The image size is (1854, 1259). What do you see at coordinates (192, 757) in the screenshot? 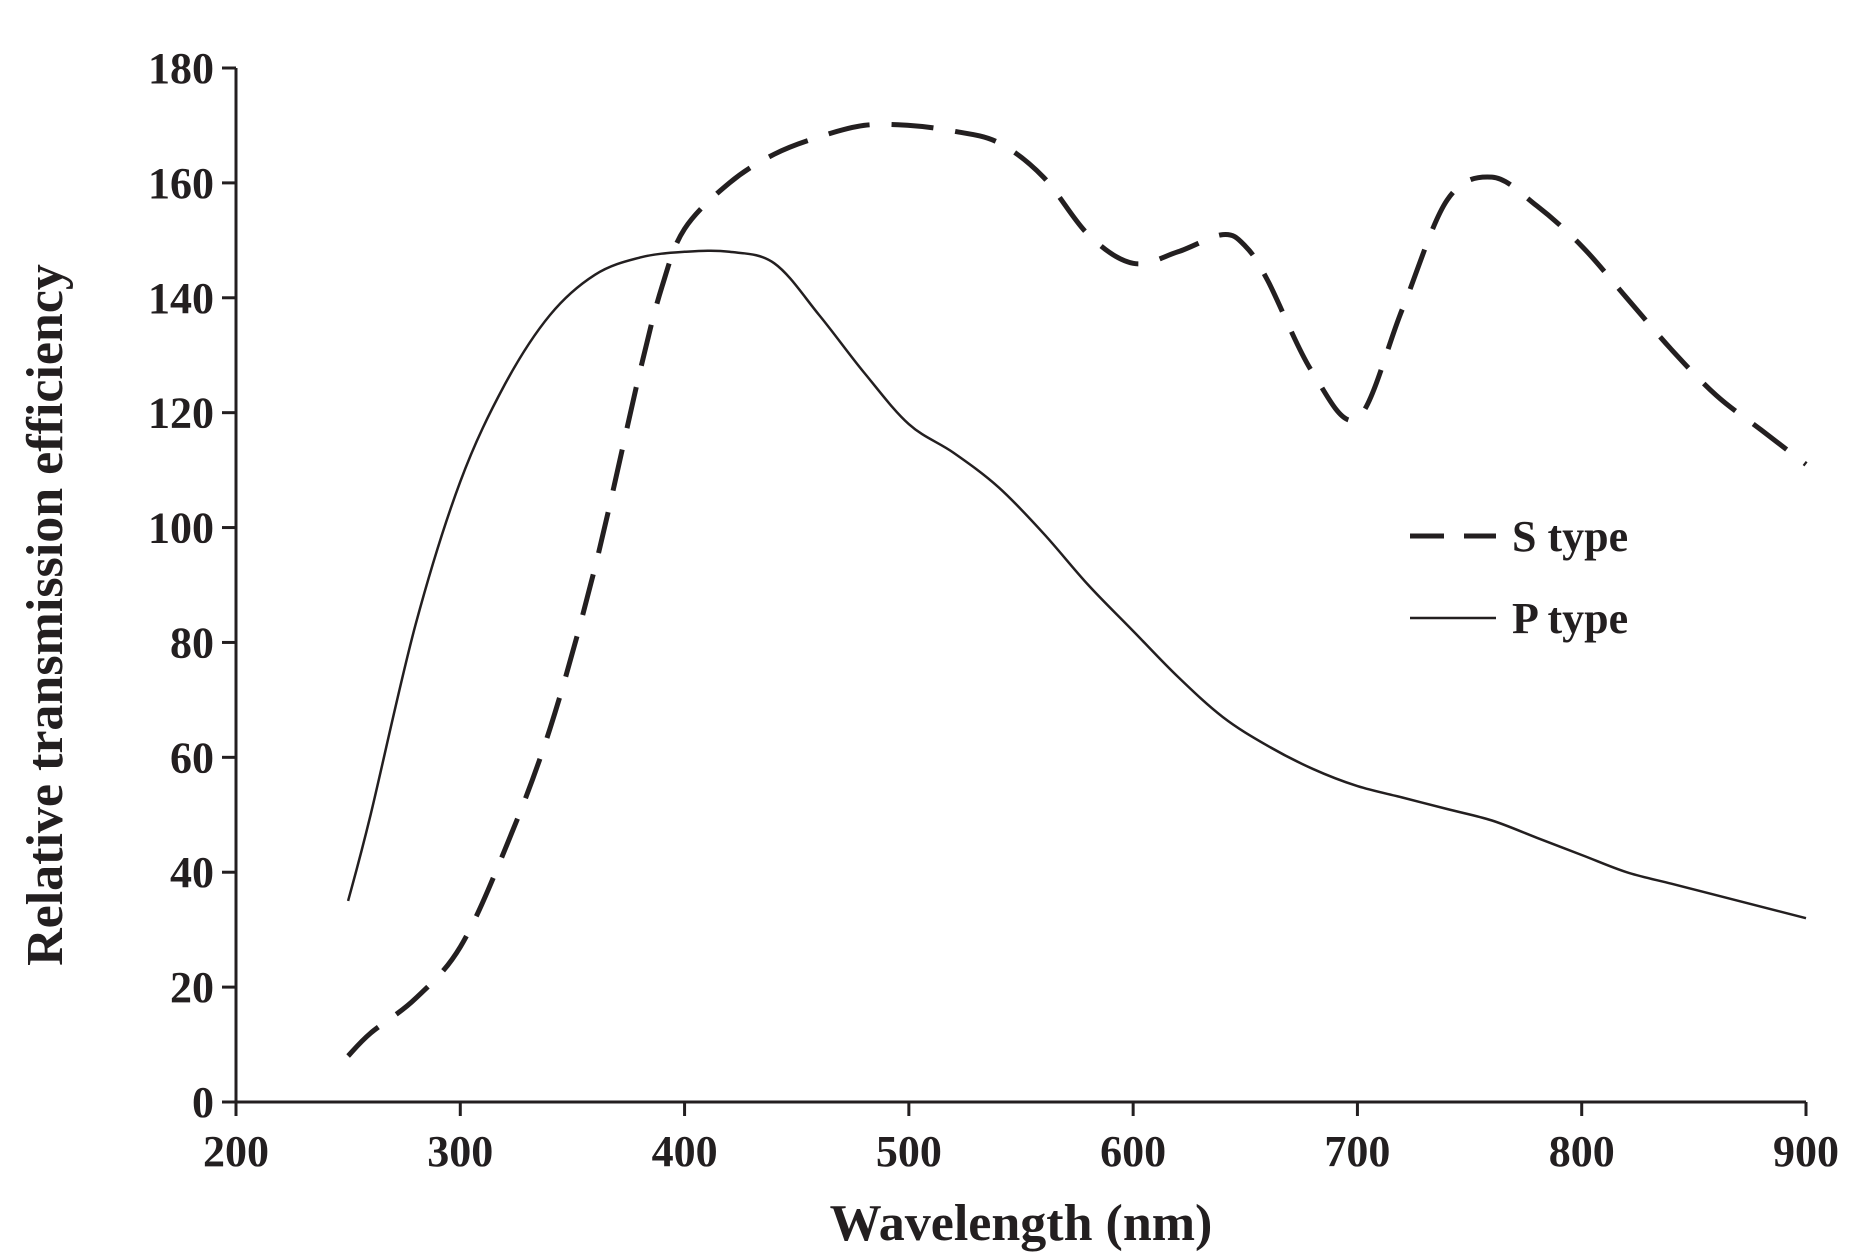
I see `y-tick-label: 60` at bounding box center [192, 757].